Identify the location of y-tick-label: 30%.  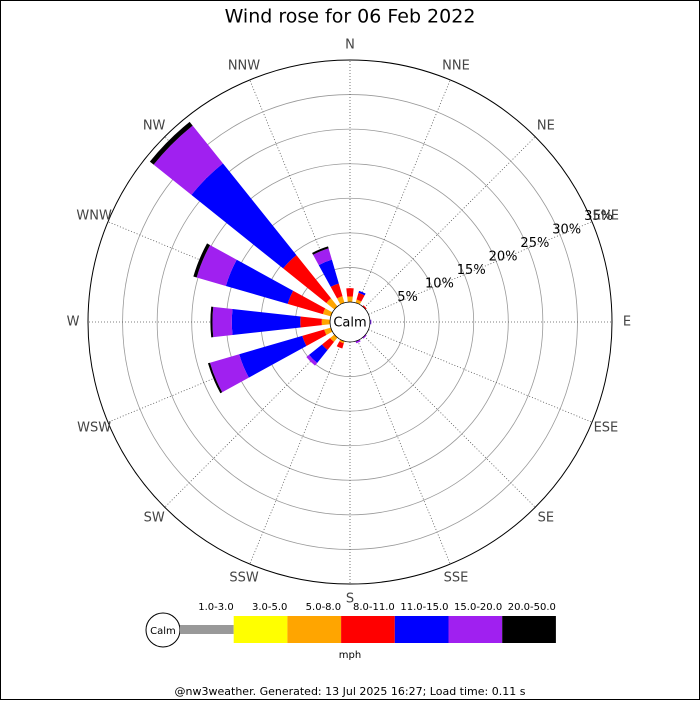
(566, 230).